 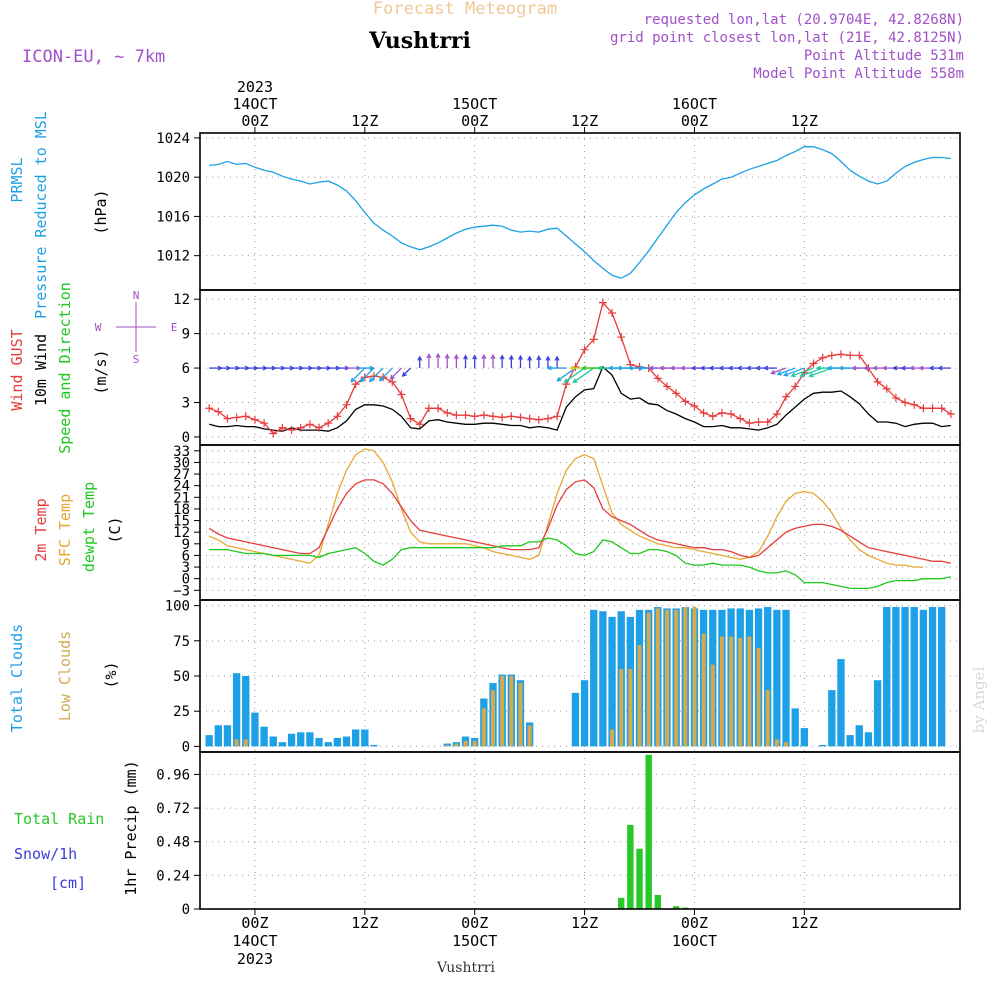 What do you see at coordinates (65, 676) in the screenshot?
I see `low-clouds-label: Low Clouds` at bounding box center [65, 676].